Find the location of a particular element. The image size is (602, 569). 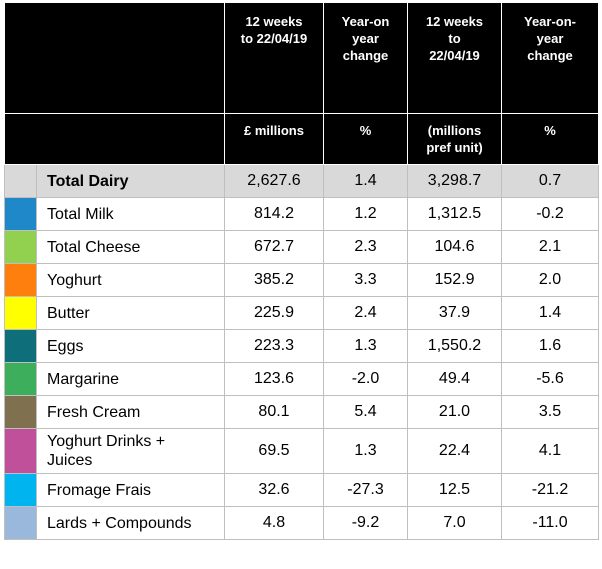

yoy-gbp: 1.4 is located at coordinates (365, 181).